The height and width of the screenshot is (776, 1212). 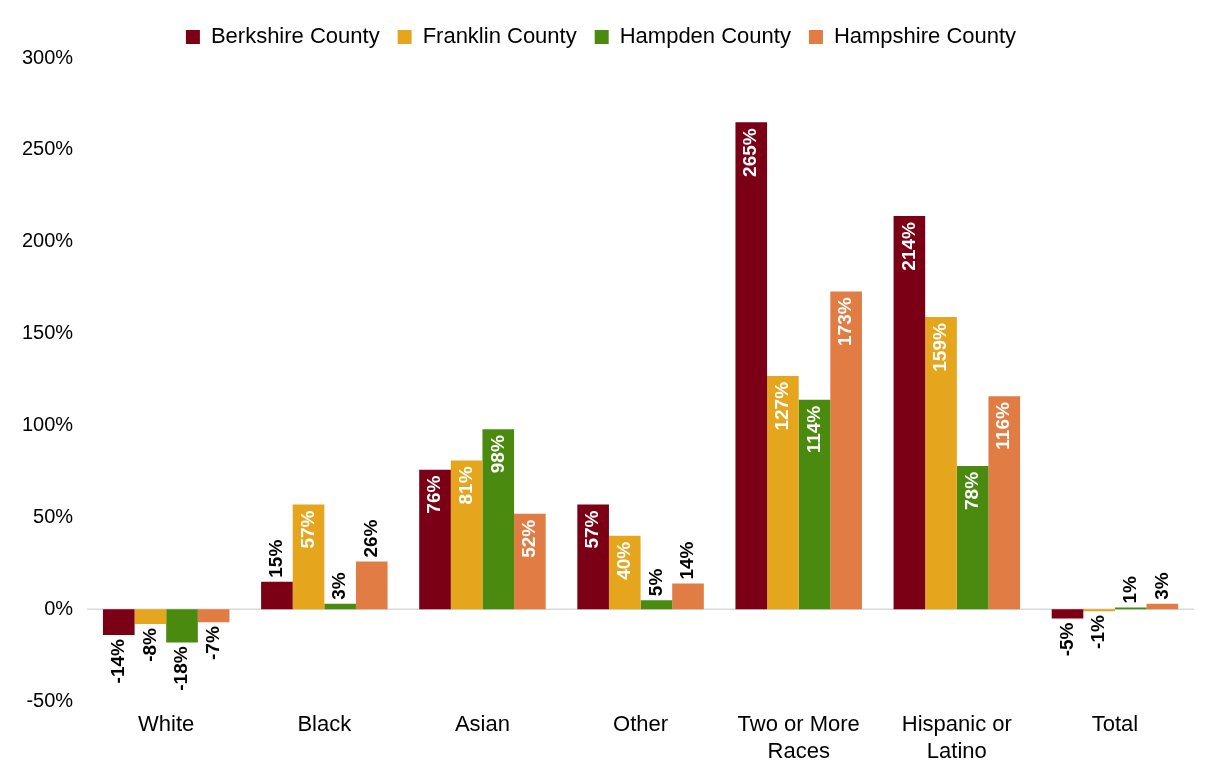 What do you see at coordinates (1098, 632) in the screenshot?
I see `data-label: -1%` at bounding box center [1098, 632].